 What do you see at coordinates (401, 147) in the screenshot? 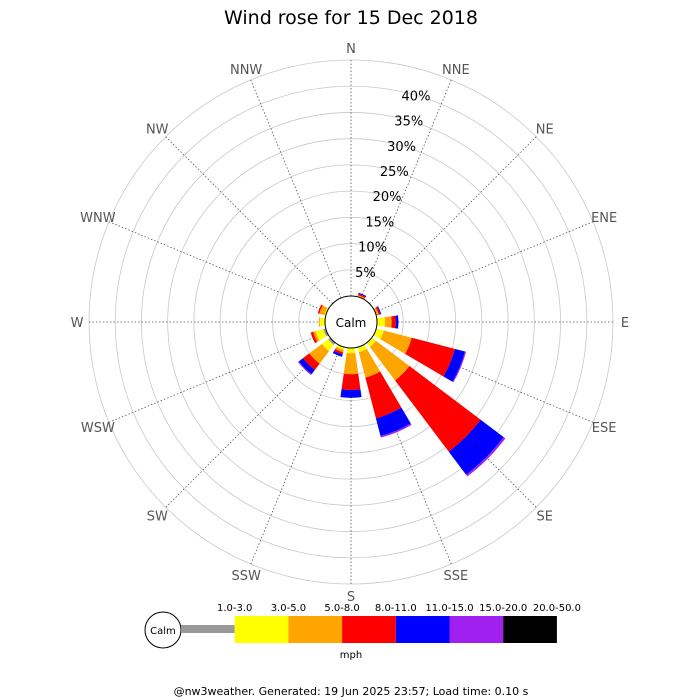
I see `radial-tick-label: 30%` at bounding box center [401, 147].